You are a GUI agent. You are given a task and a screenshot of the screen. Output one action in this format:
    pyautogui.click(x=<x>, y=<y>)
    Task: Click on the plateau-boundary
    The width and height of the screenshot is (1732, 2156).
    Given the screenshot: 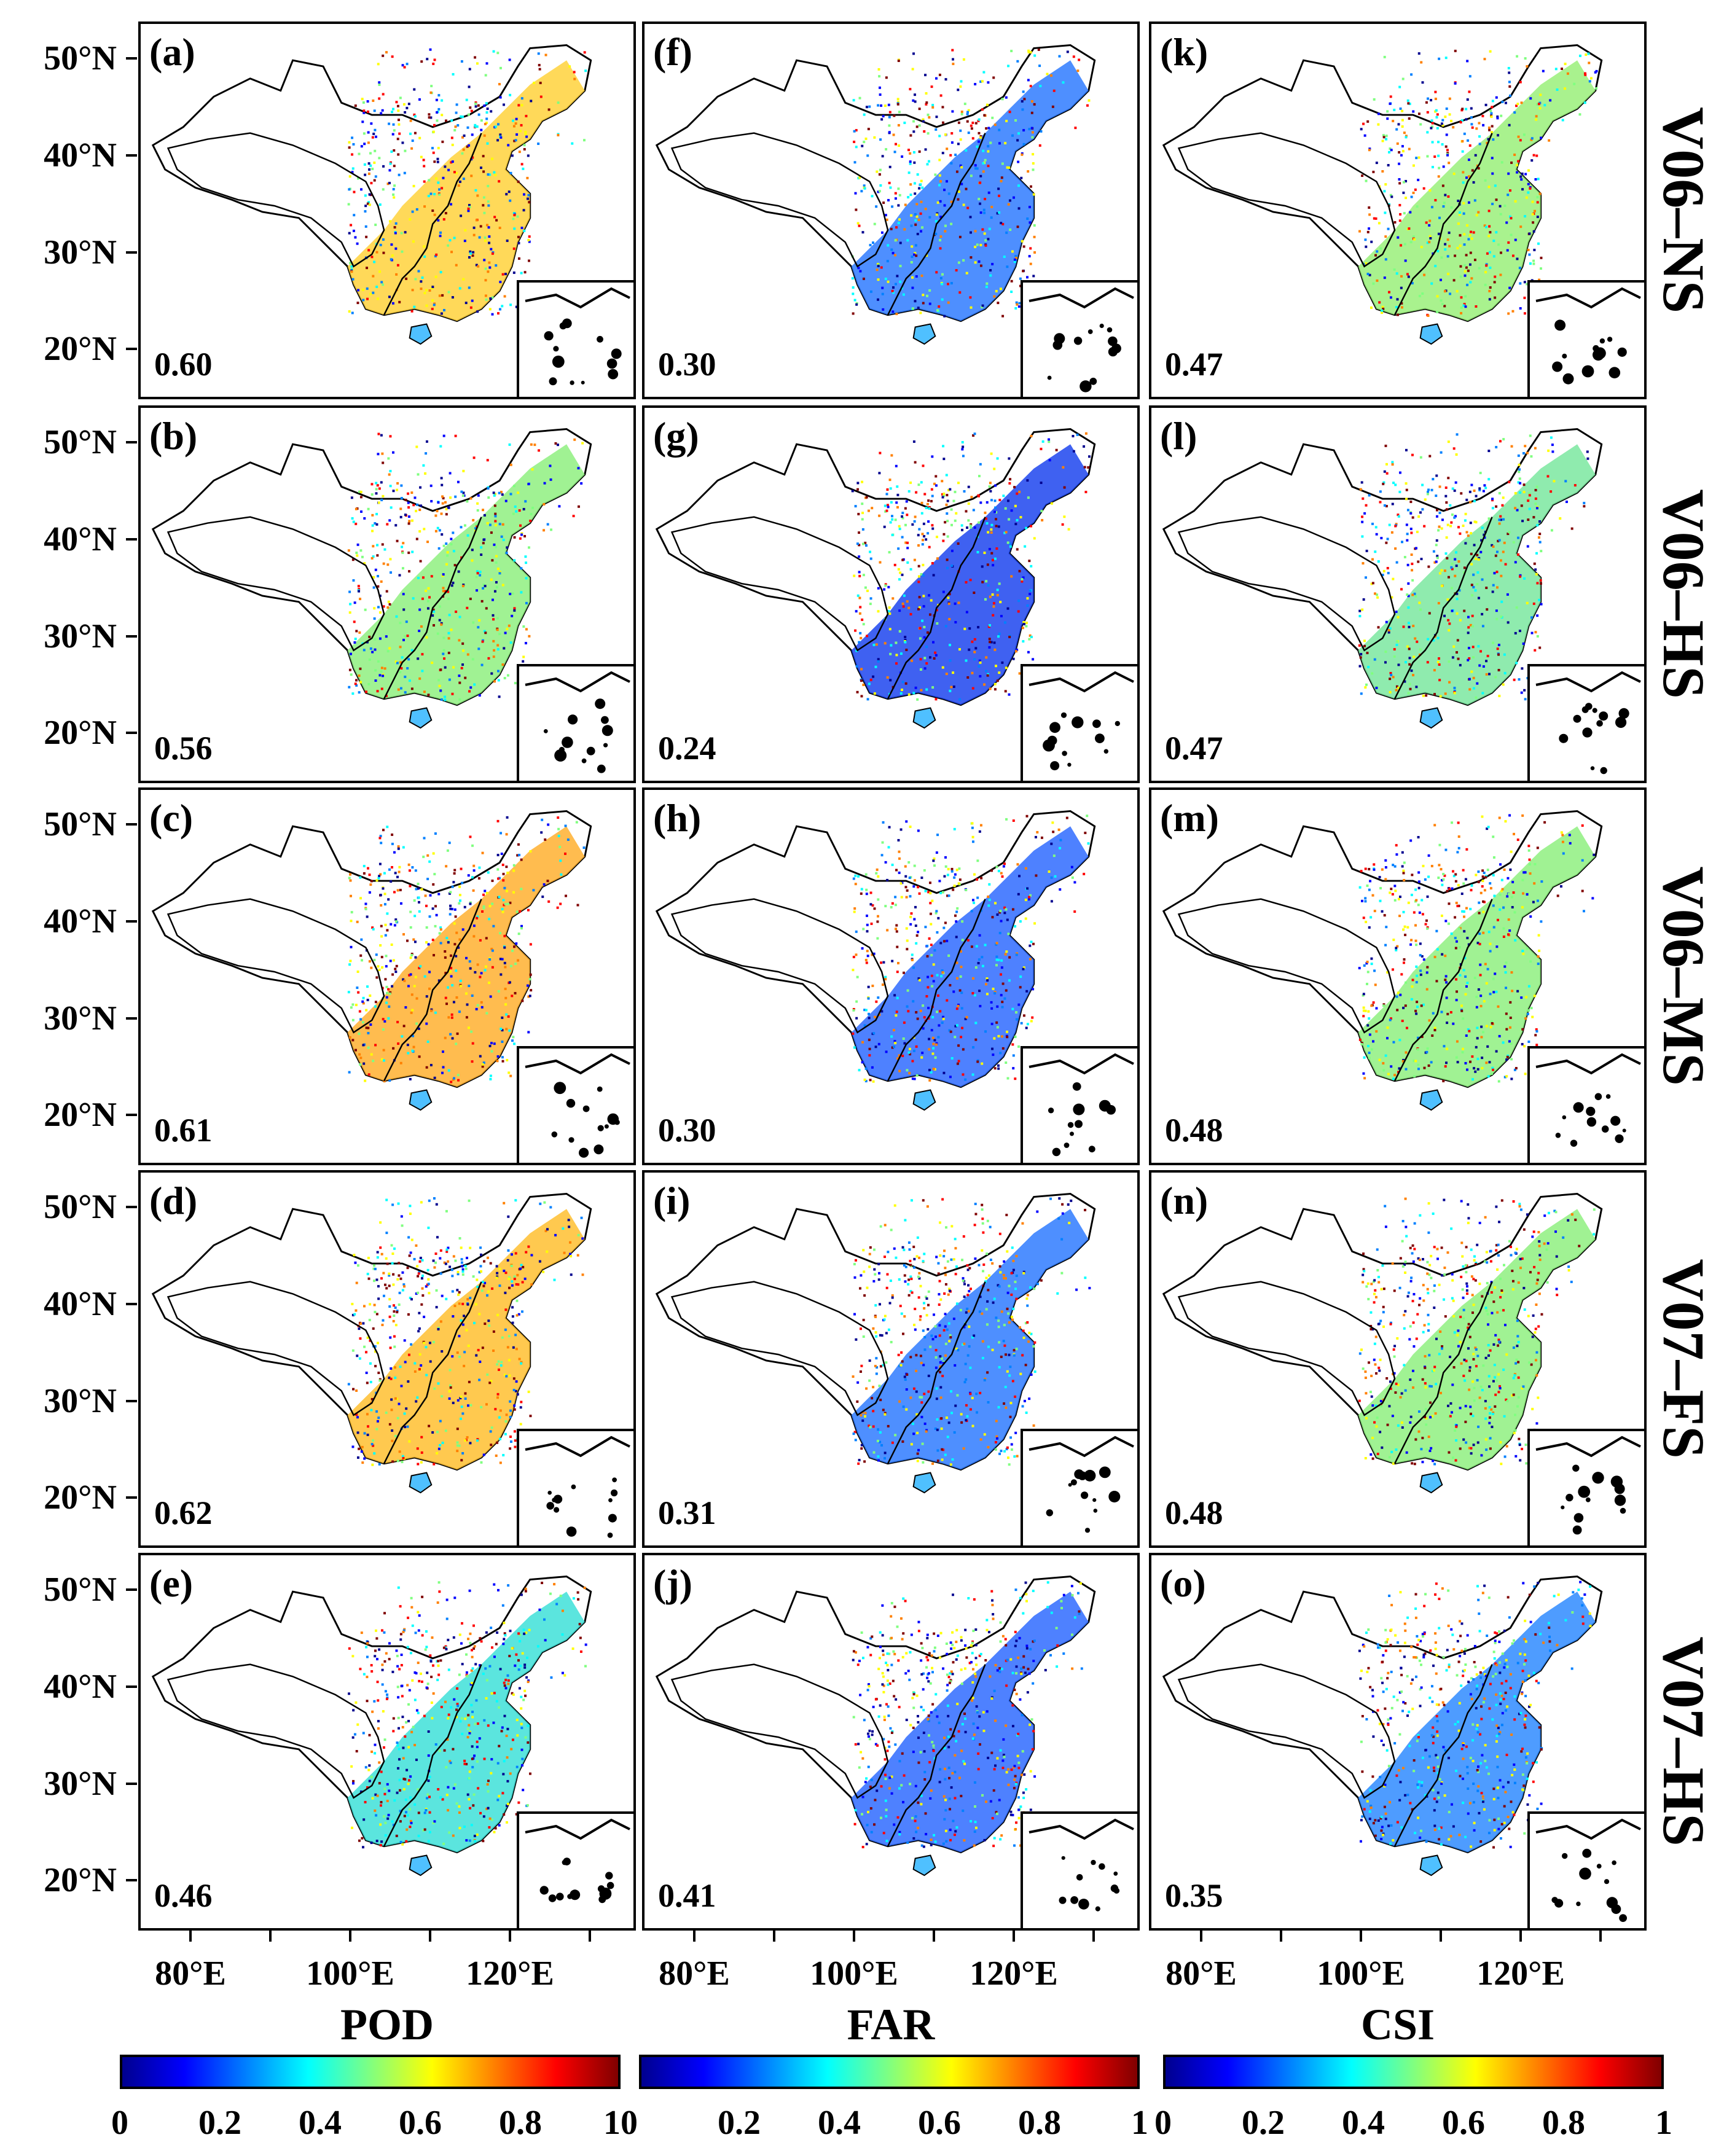 What is the action you would take?
    pyautogui.click(x=276, y=584)
    